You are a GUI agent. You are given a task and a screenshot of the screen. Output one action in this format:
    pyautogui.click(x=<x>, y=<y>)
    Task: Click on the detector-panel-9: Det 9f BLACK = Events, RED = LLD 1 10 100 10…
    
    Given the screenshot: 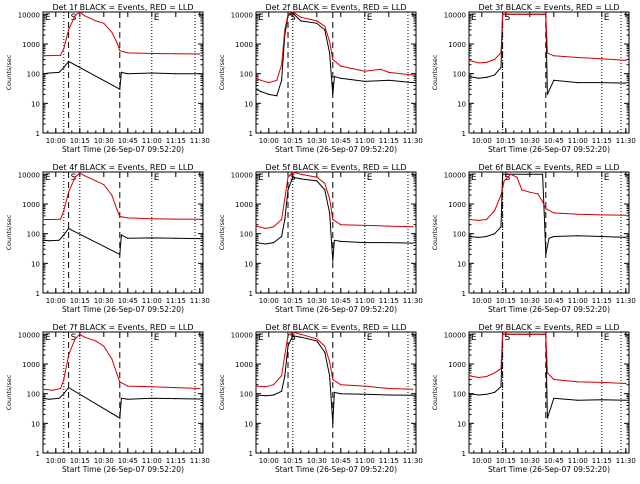 What is the action you would take?
    pyautogui.click(x=533, y=398)
    